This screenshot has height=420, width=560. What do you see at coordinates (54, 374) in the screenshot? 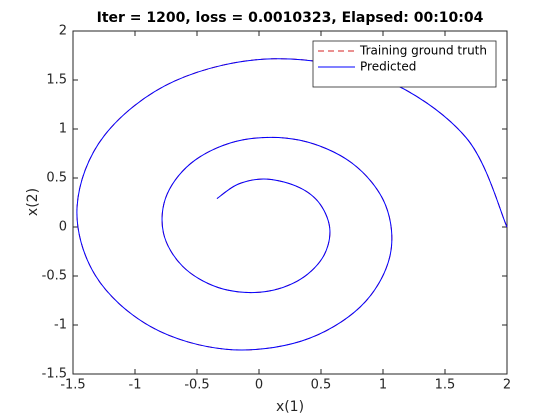
I see `y-tick-label: -1.5` at bounding box center [54, 374].